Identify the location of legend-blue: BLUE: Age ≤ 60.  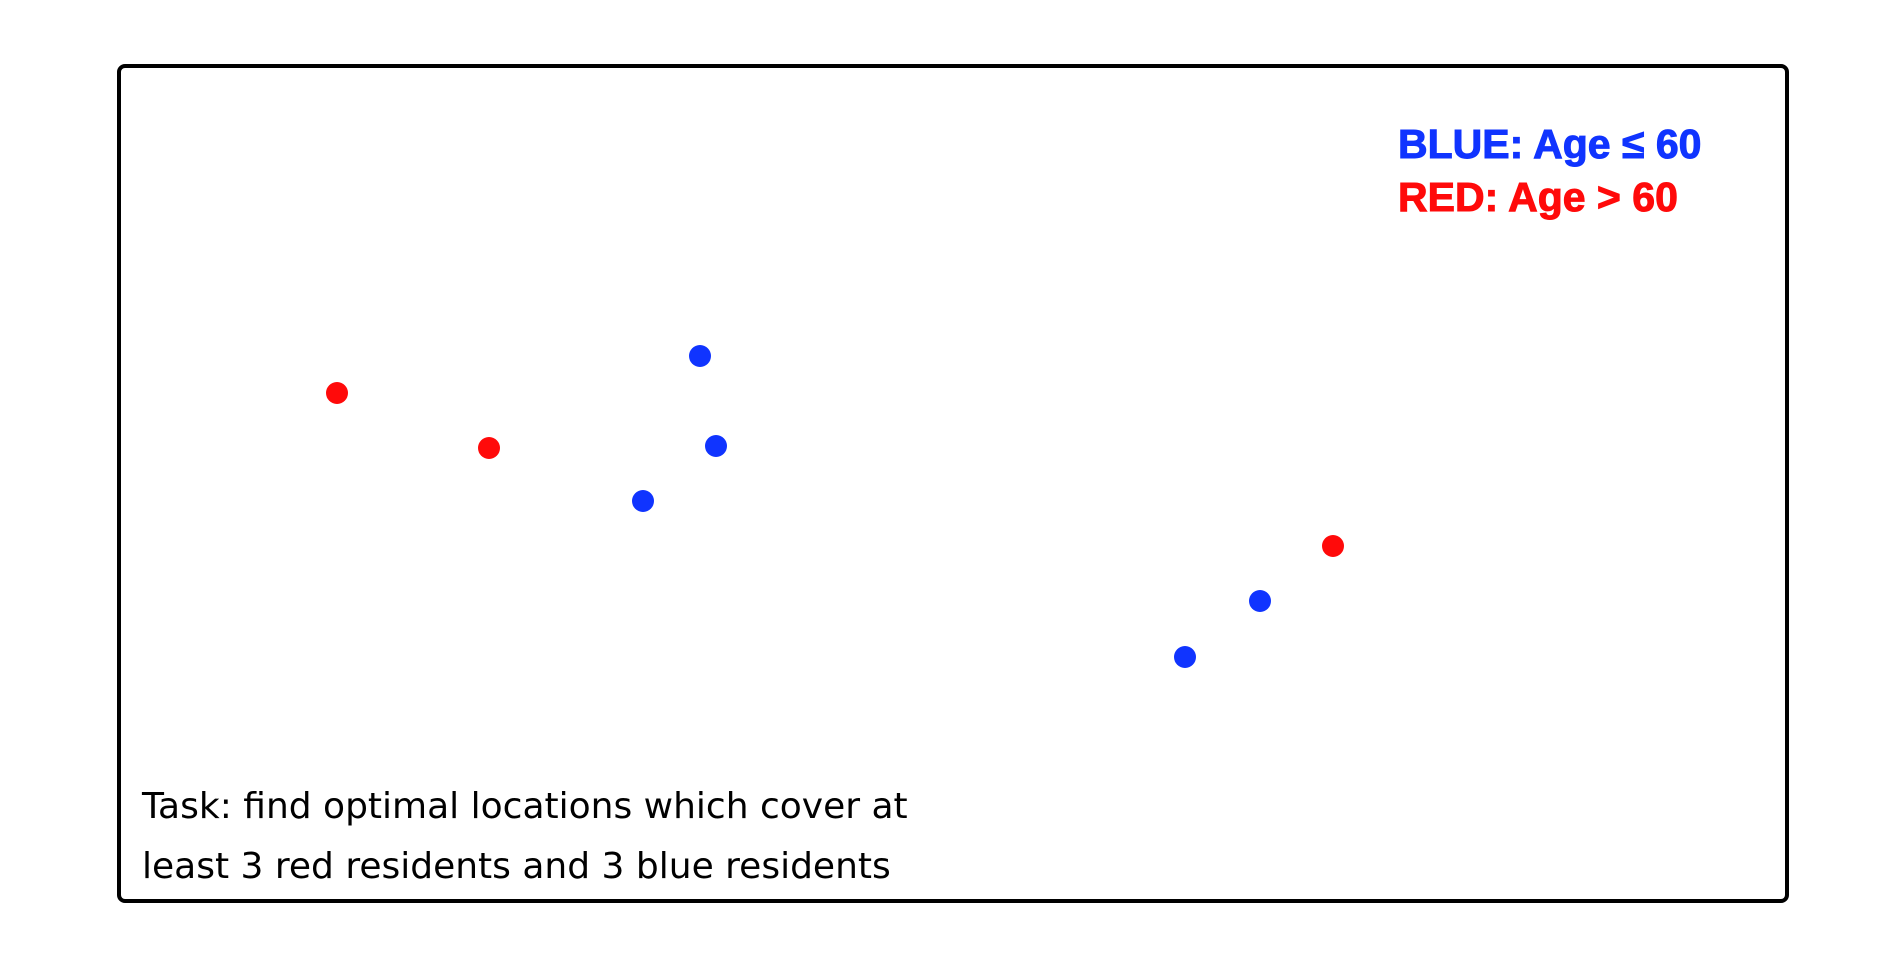
(1549, 144).